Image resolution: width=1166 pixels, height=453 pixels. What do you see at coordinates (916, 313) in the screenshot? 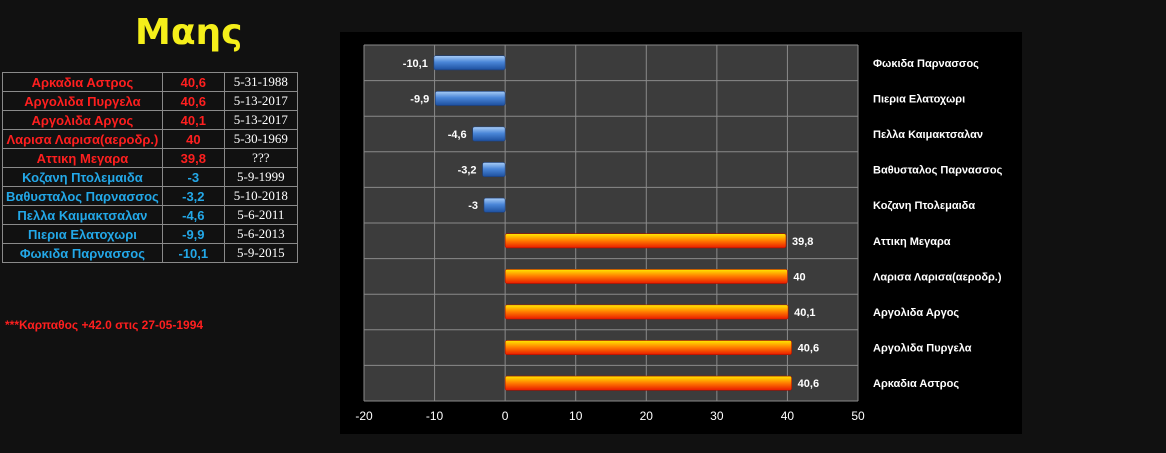
I see `category-label: Αργολιδα Αργος` at bounding box center [916, 313].